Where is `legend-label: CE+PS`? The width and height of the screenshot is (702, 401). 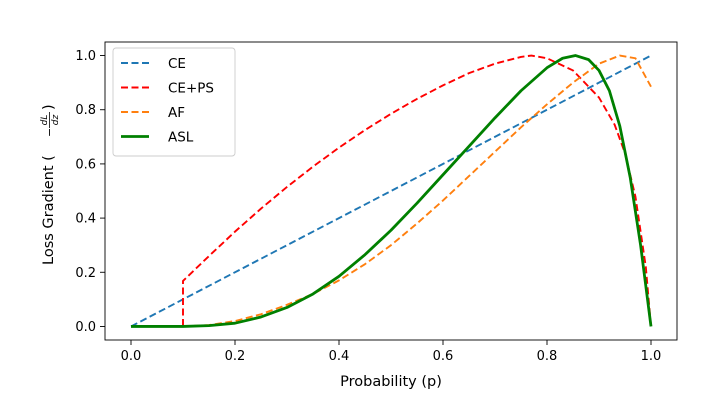 legend-label: CE+PS is located at coordinates (191, 89).